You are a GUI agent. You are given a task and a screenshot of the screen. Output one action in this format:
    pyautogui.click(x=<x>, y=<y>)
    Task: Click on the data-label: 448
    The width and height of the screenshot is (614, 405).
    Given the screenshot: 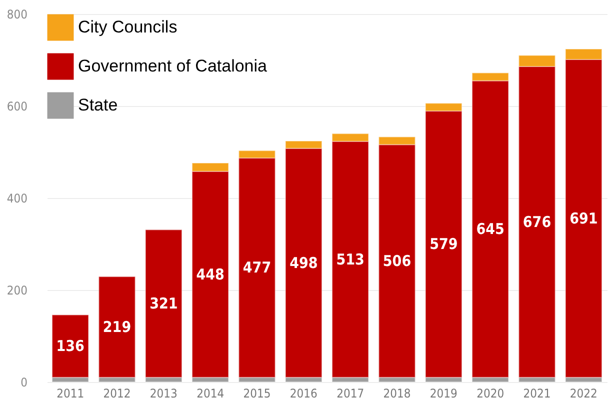 What is the action you would take?
    pyautogui.click(x=210, y=274)
    